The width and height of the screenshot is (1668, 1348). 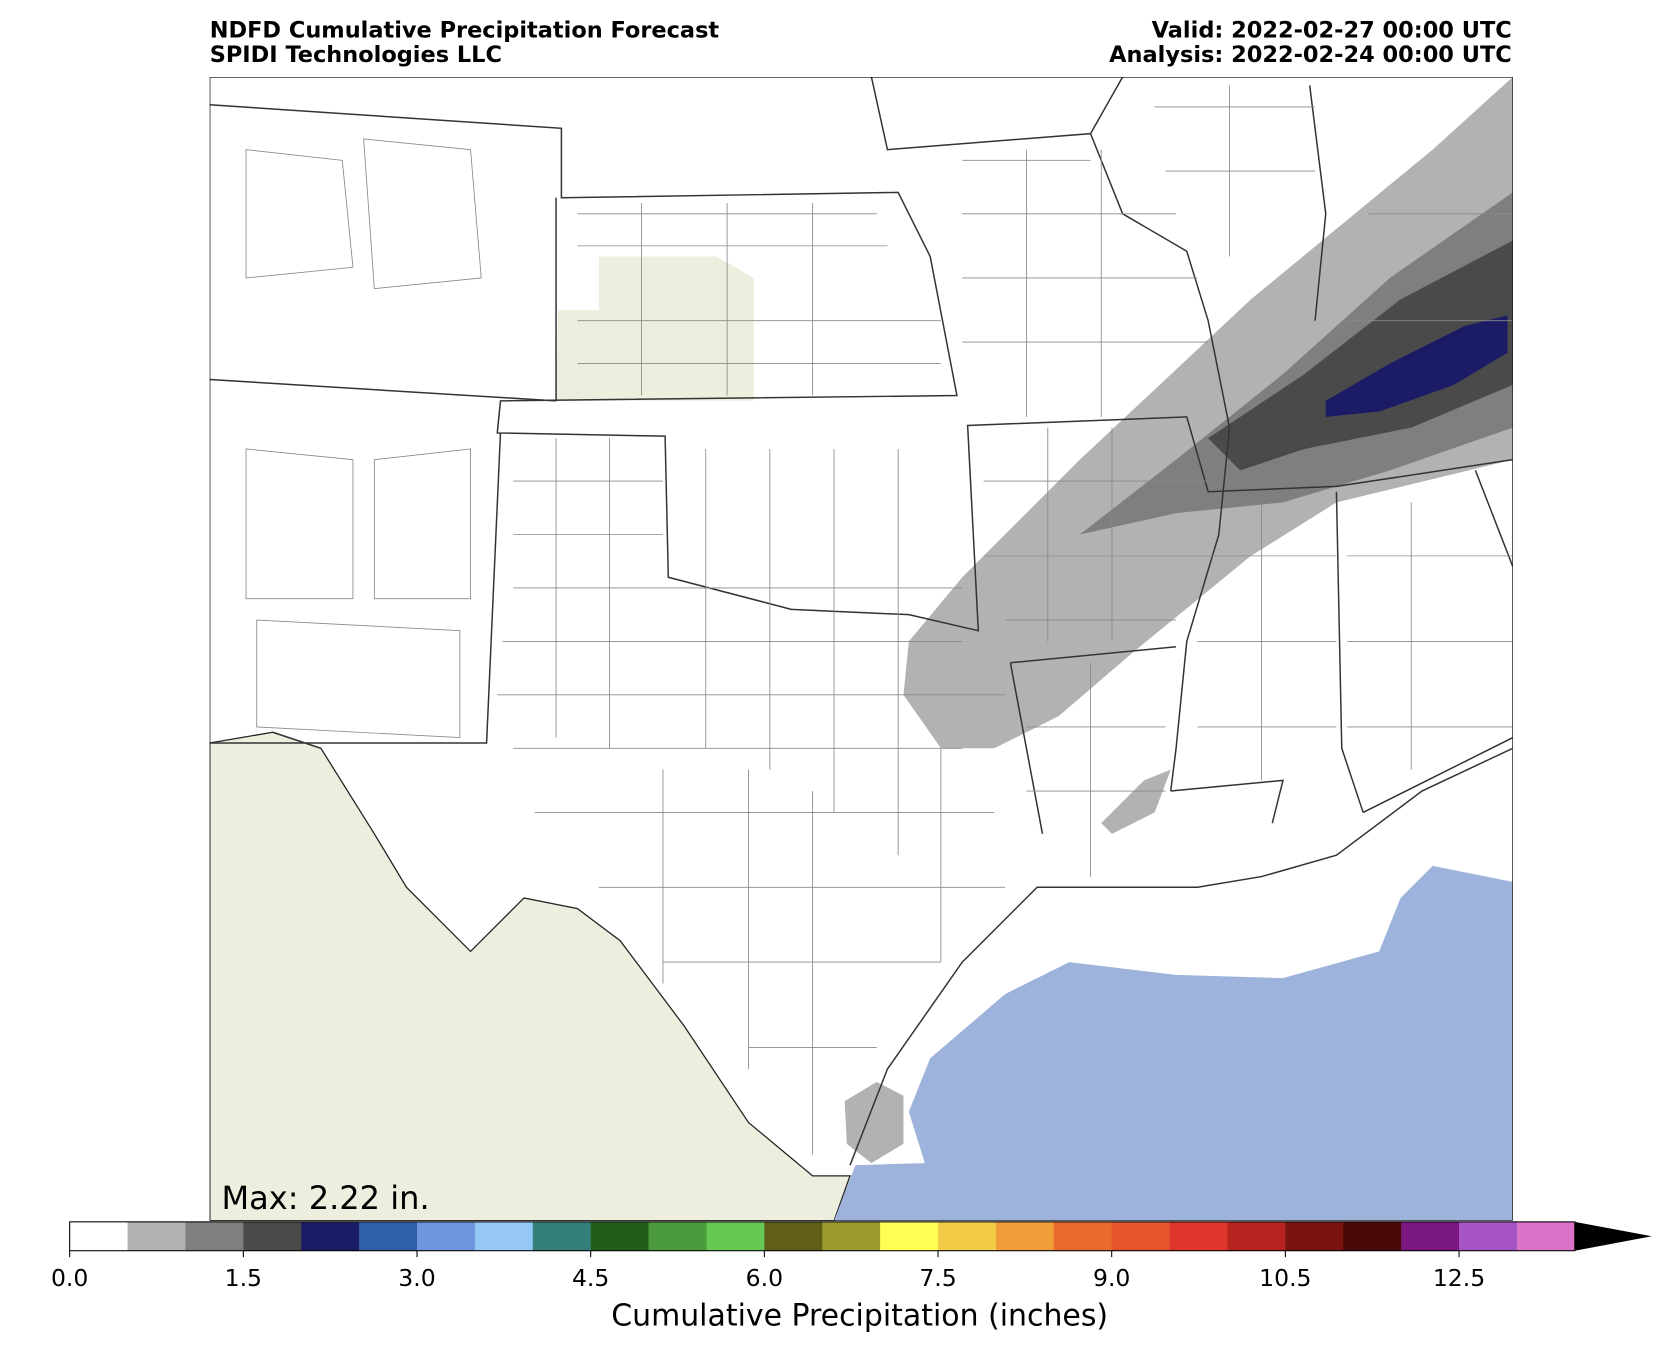 I want to click on colorbar-tick-label: 3.0, so click(x=416, y=1278).